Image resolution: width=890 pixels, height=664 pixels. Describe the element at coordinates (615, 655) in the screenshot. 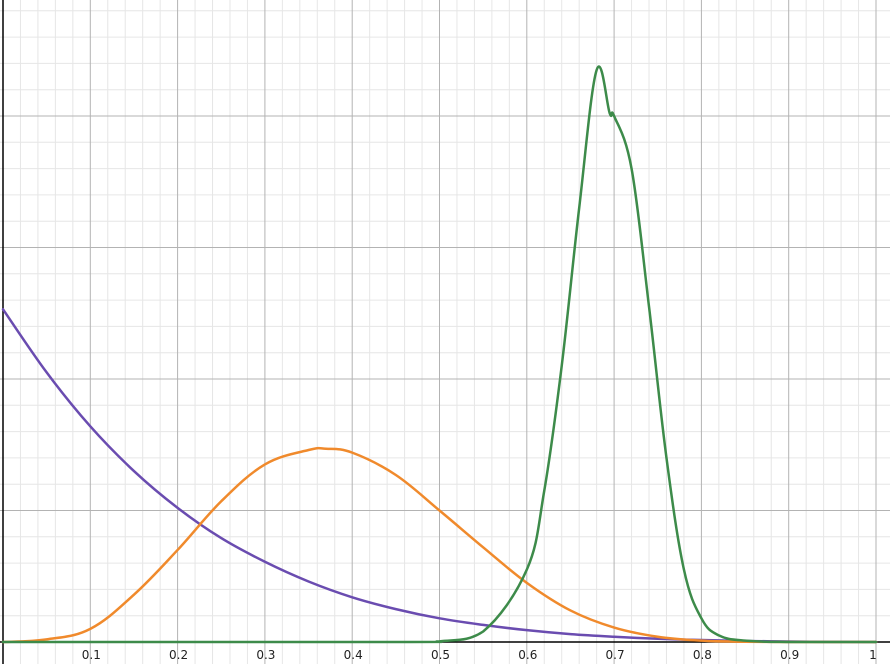

I see `x-tick-label: 0.7` at that location.